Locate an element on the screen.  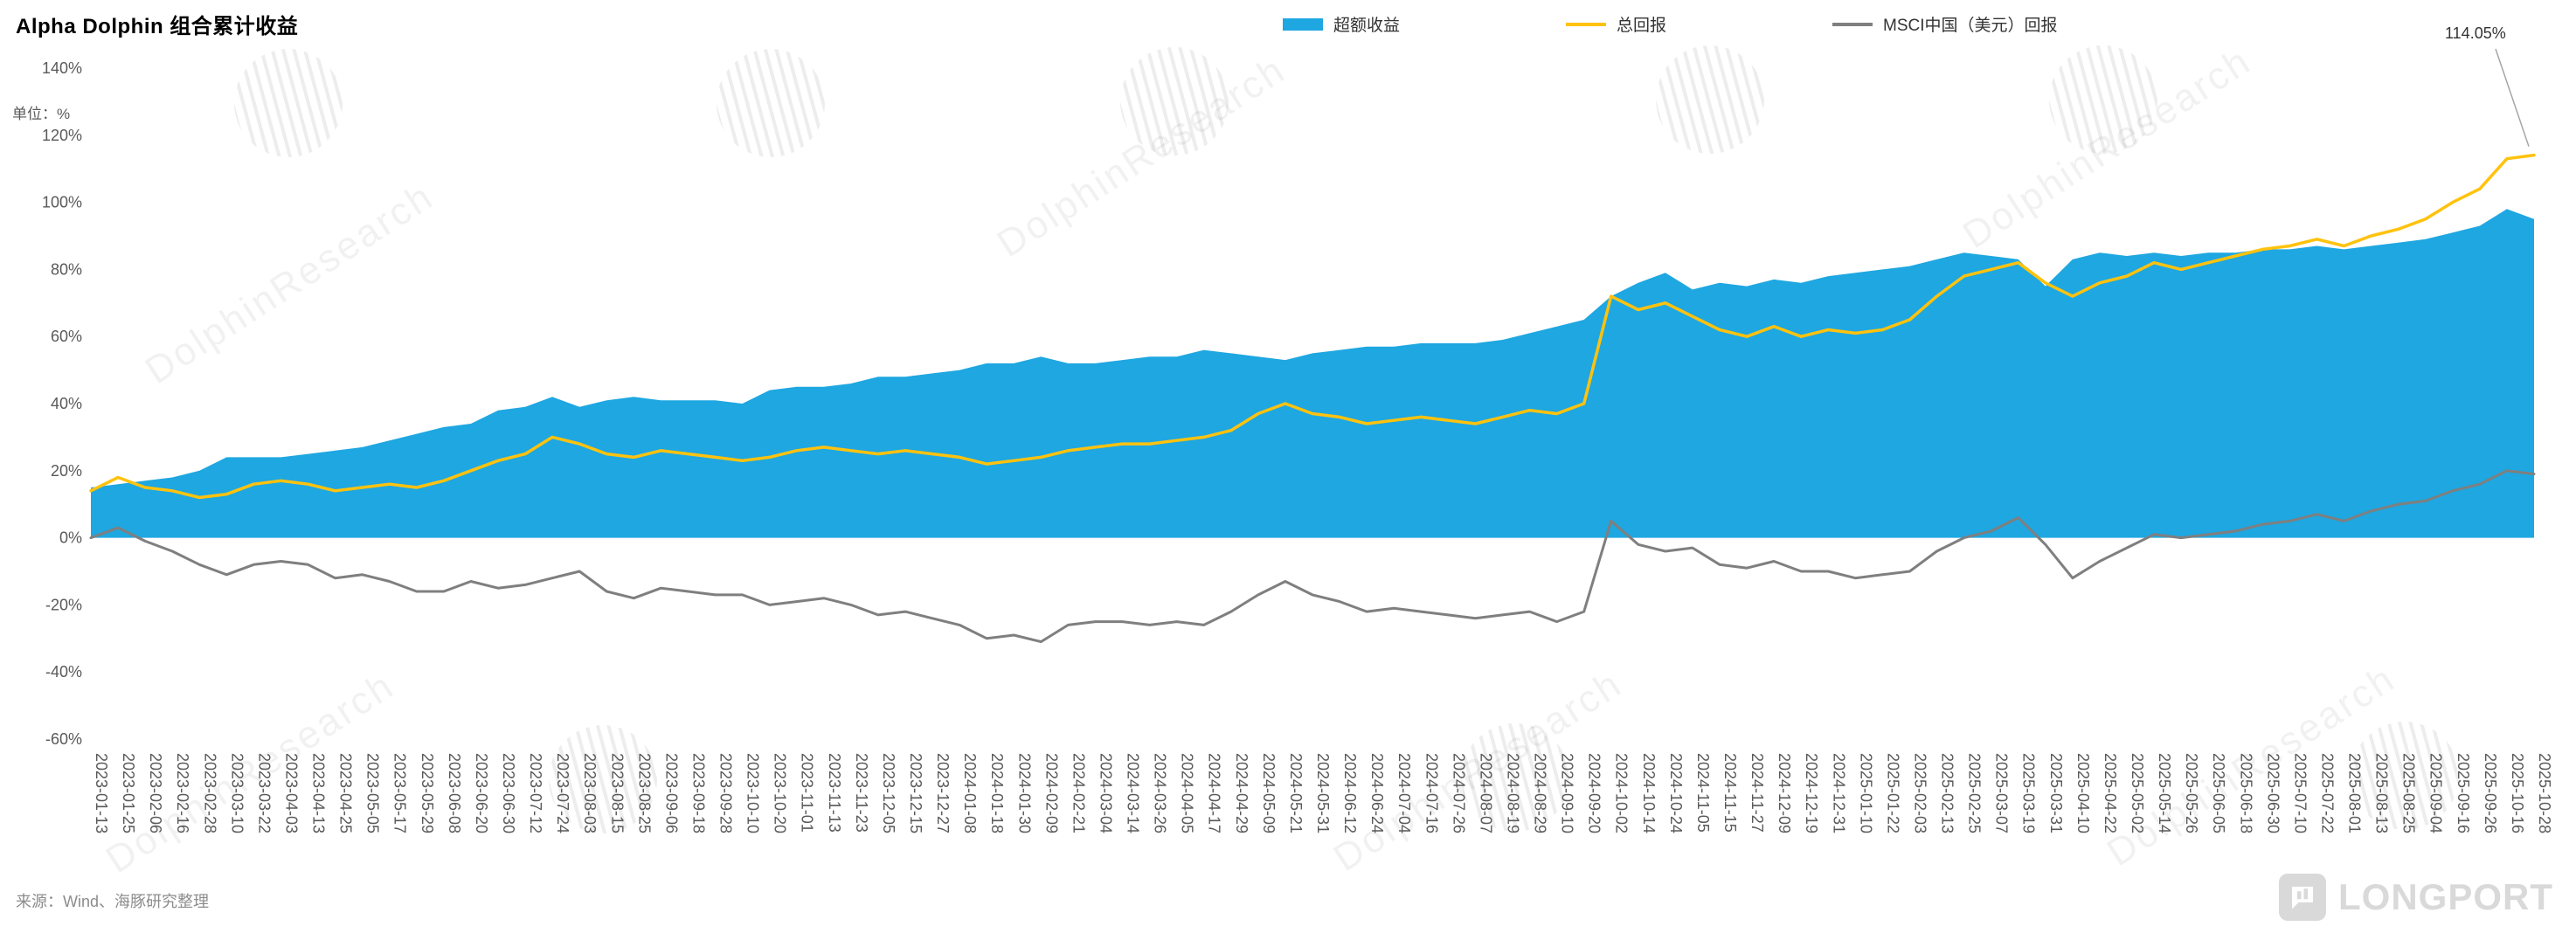
longport-glyph-icon is located at coordinates (2302, 898).